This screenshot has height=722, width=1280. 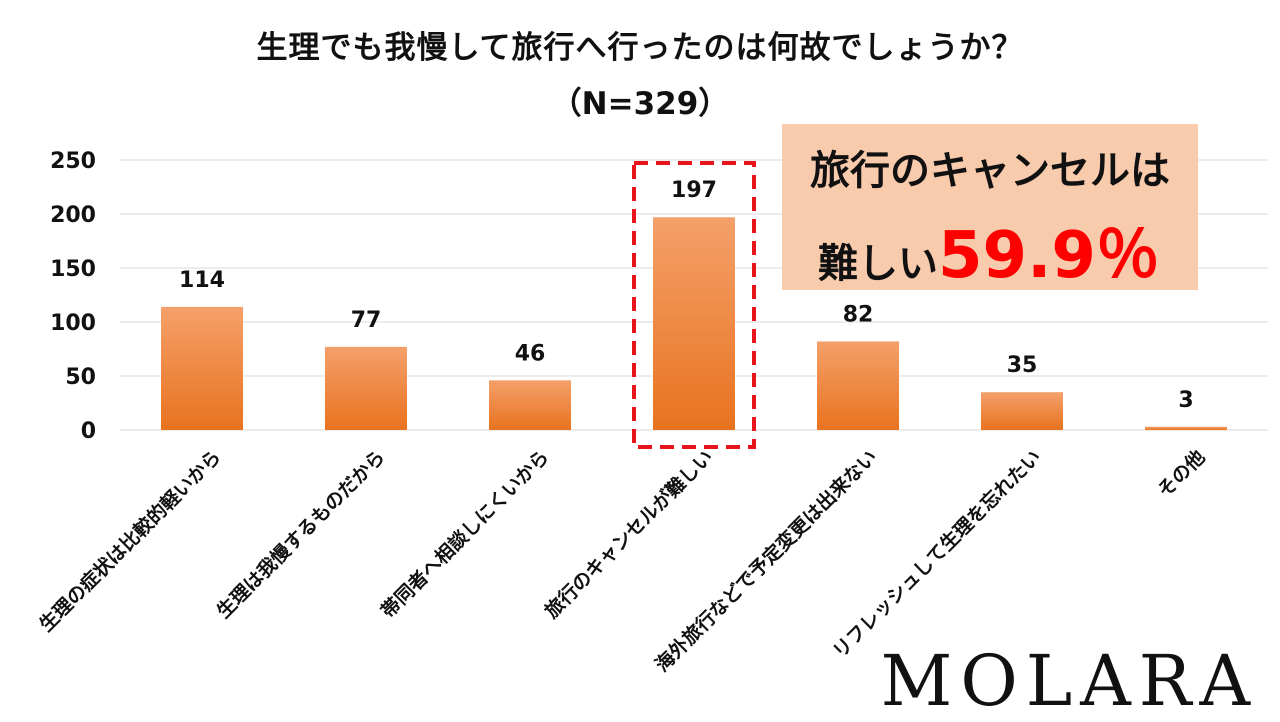 What do you see at coordinates (1181, 473) in the screenshot?
I see `x-tick-label: その他` at bounding box center [1181, 473].